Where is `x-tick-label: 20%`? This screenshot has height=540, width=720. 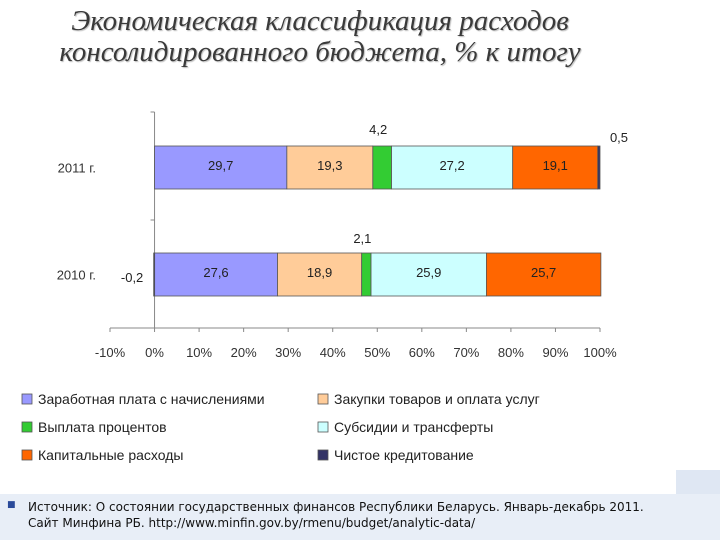 x-tick-label: 20% is located at coordinates (244, 352).